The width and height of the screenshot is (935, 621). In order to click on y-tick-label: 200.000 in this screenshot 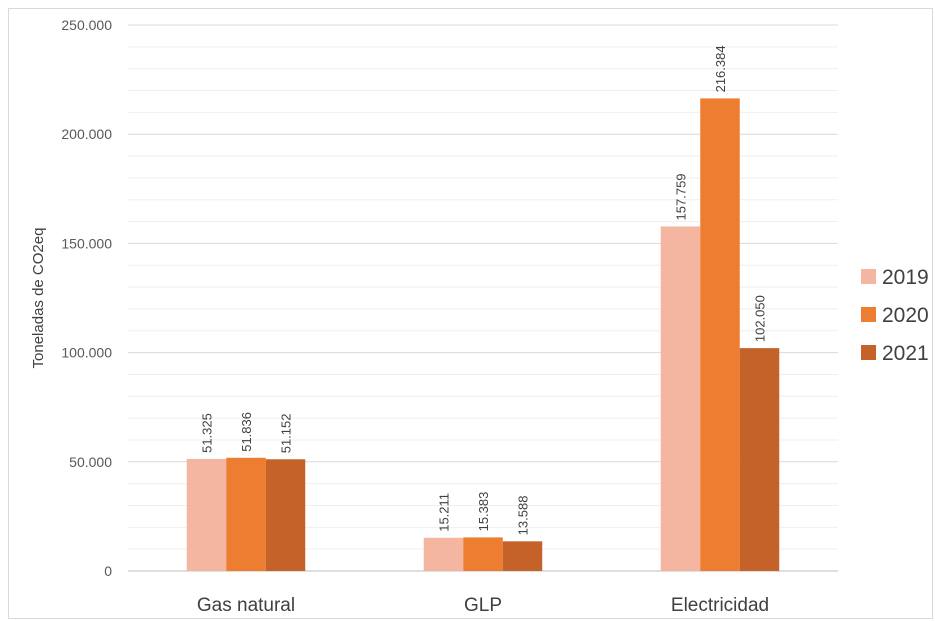, I will do `click(86, 134)`.